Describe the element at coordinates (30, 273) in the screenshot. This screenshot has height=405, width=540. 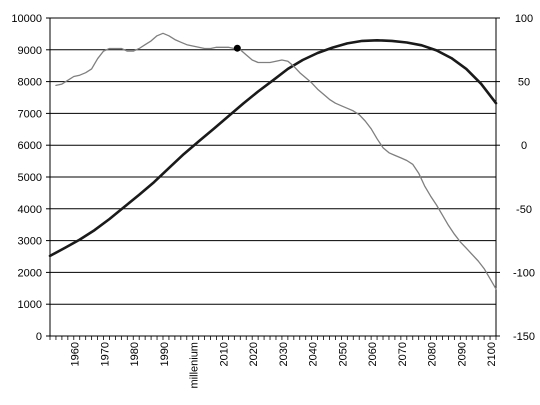
I see `y-left-tick-label: 2000` at that location.